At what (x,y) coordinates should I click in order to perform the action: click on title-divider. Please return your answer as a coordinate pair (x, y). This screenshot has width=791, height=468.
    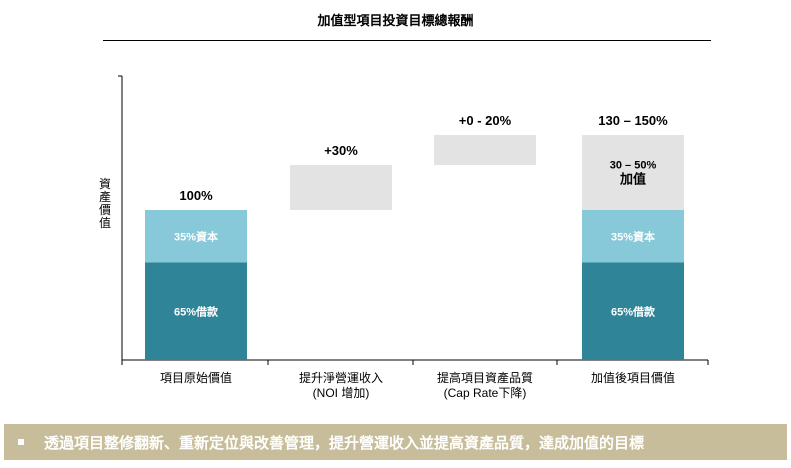
    Looking at the image, I should click on (407, 40).